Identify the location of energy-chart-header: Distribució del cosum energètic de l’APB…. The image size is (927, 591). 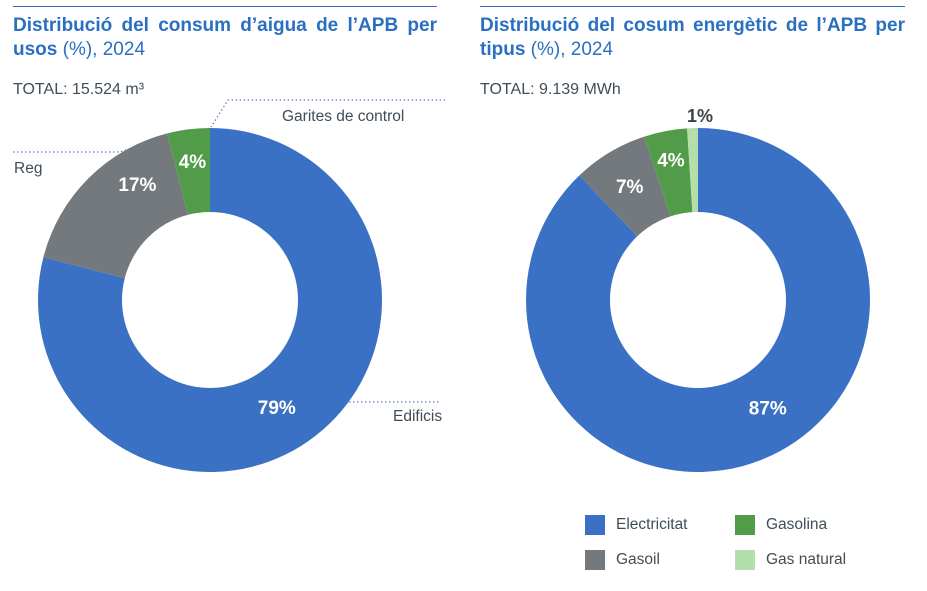
(692, 34).